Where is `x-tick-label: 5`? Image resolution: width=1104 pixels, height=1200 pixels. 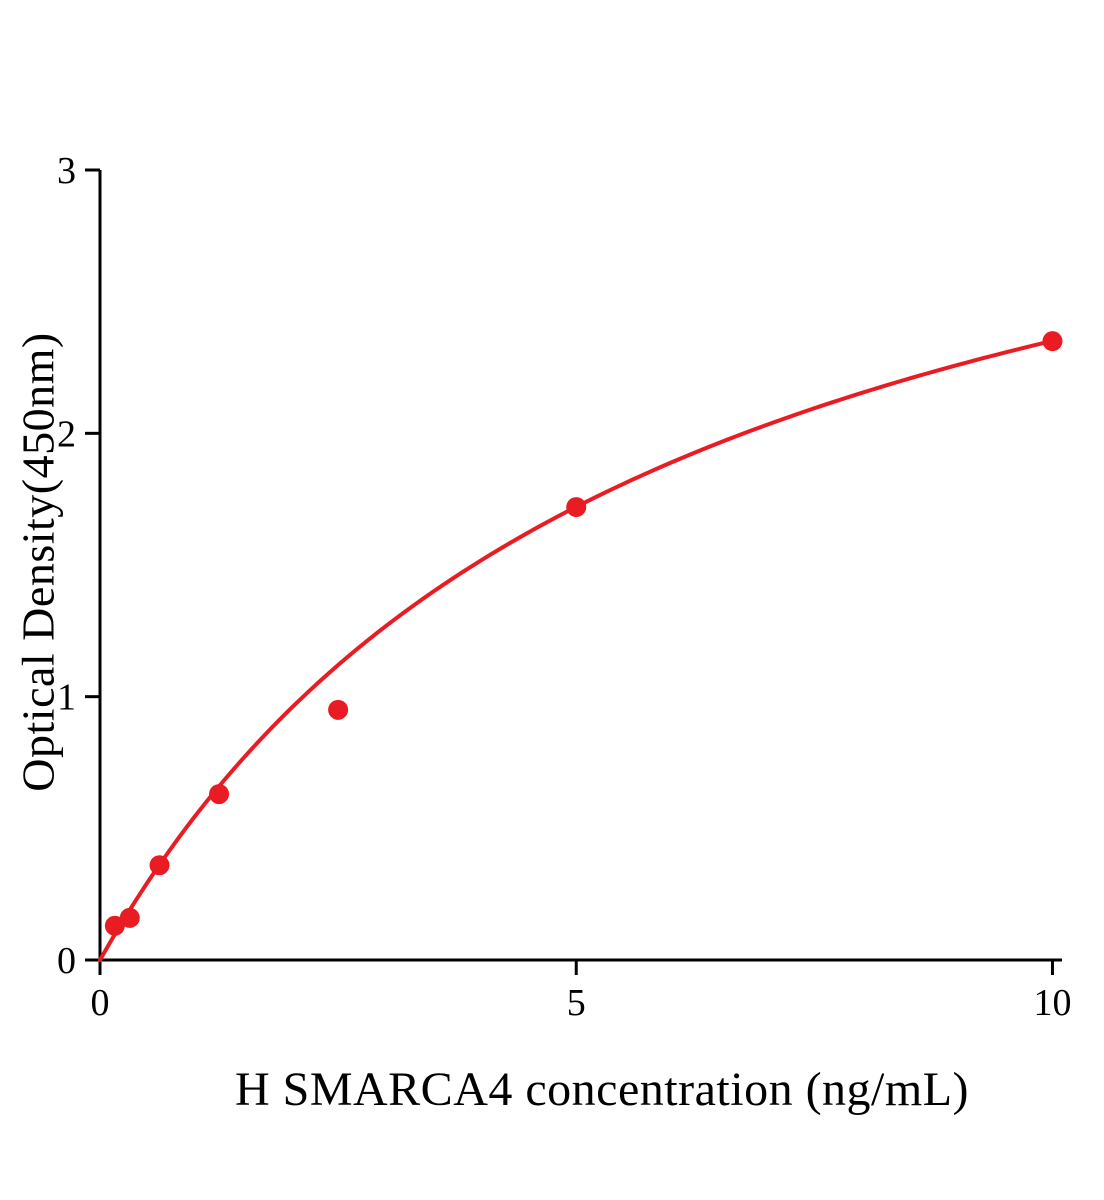 x-tick-label: 5 is located at coordinates (576, 1003).